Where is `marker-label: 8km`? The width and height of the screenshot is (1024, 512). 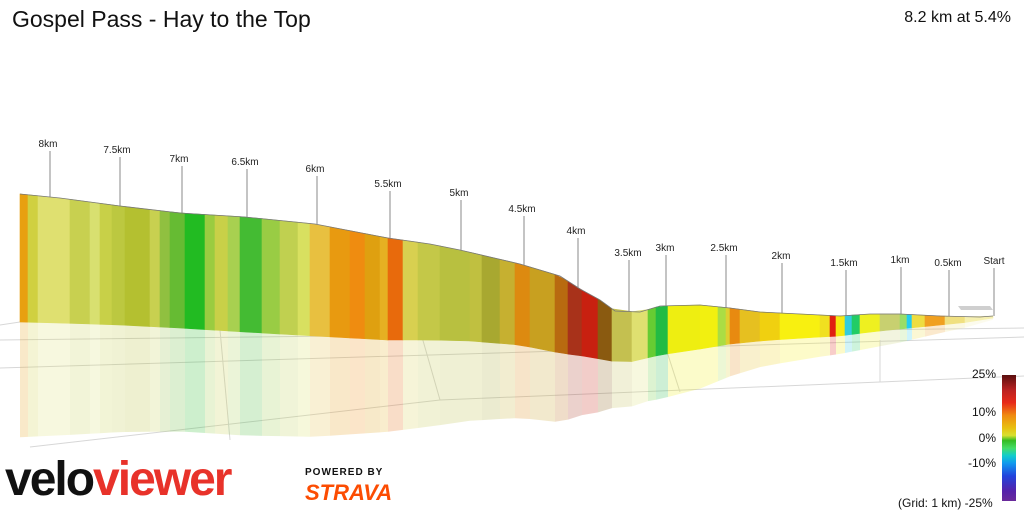 marker-label: 8km is located at coordinates (48, 144).